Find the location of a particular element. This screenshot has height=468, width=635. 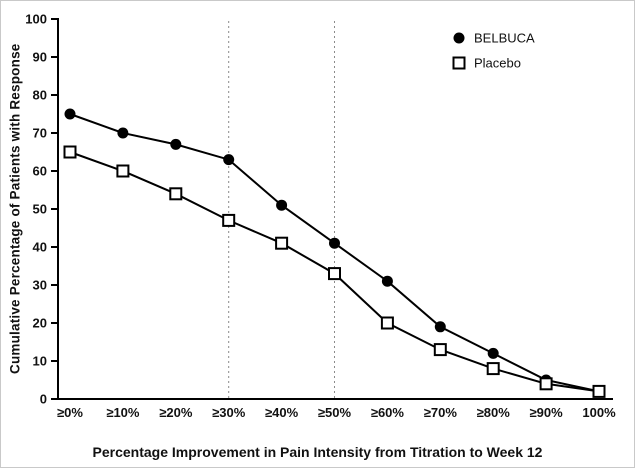

y-tick-label: 100 is located at coordinates (36, 19).